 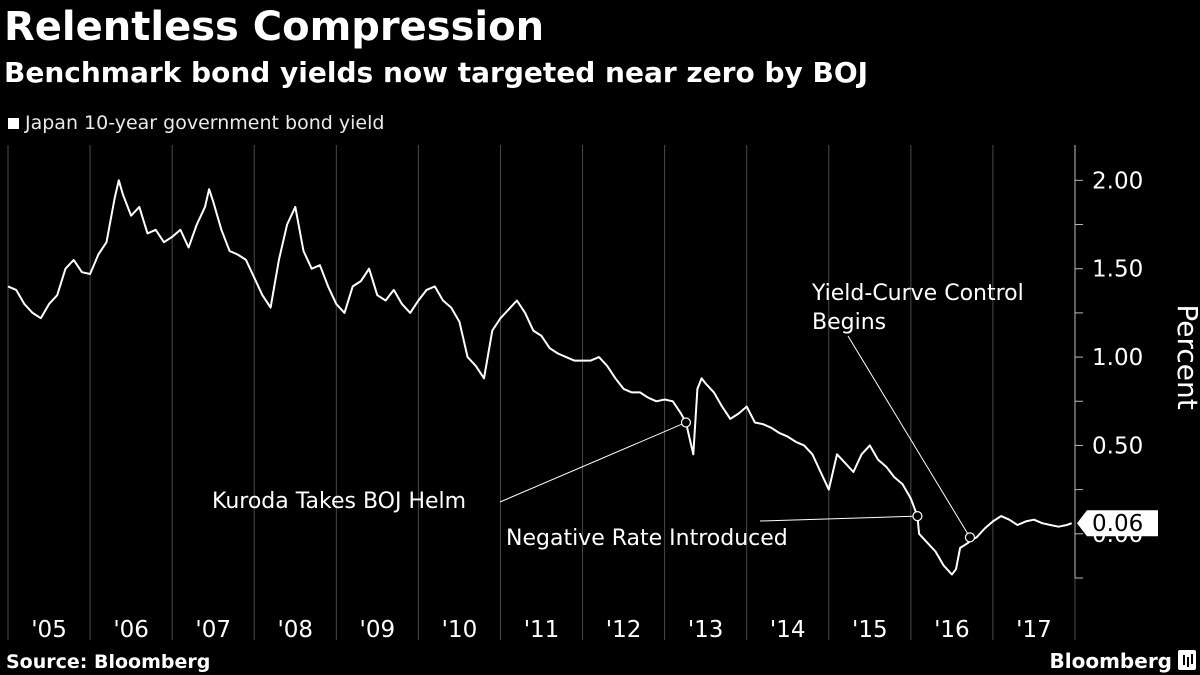 I want to click on x-tick-label: '15, so click(x=870, y=628).